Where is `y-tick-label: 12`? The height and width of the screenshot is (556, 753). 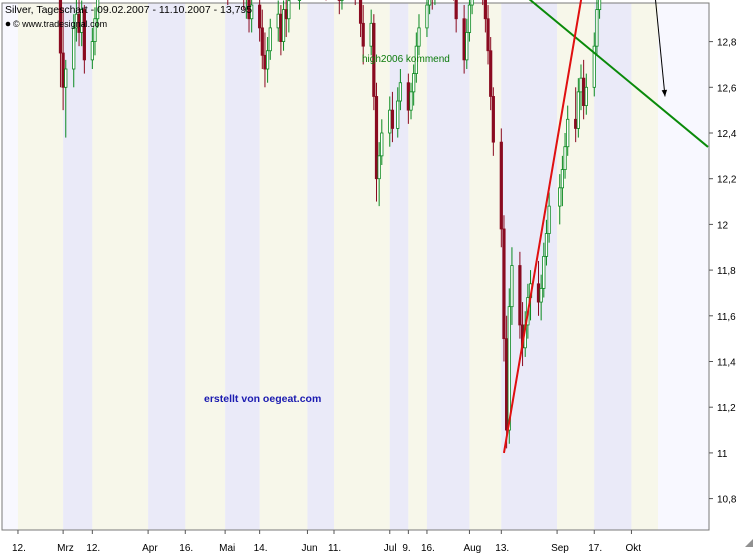
y-tick-label: 12 is located at coordinates (723, 225).